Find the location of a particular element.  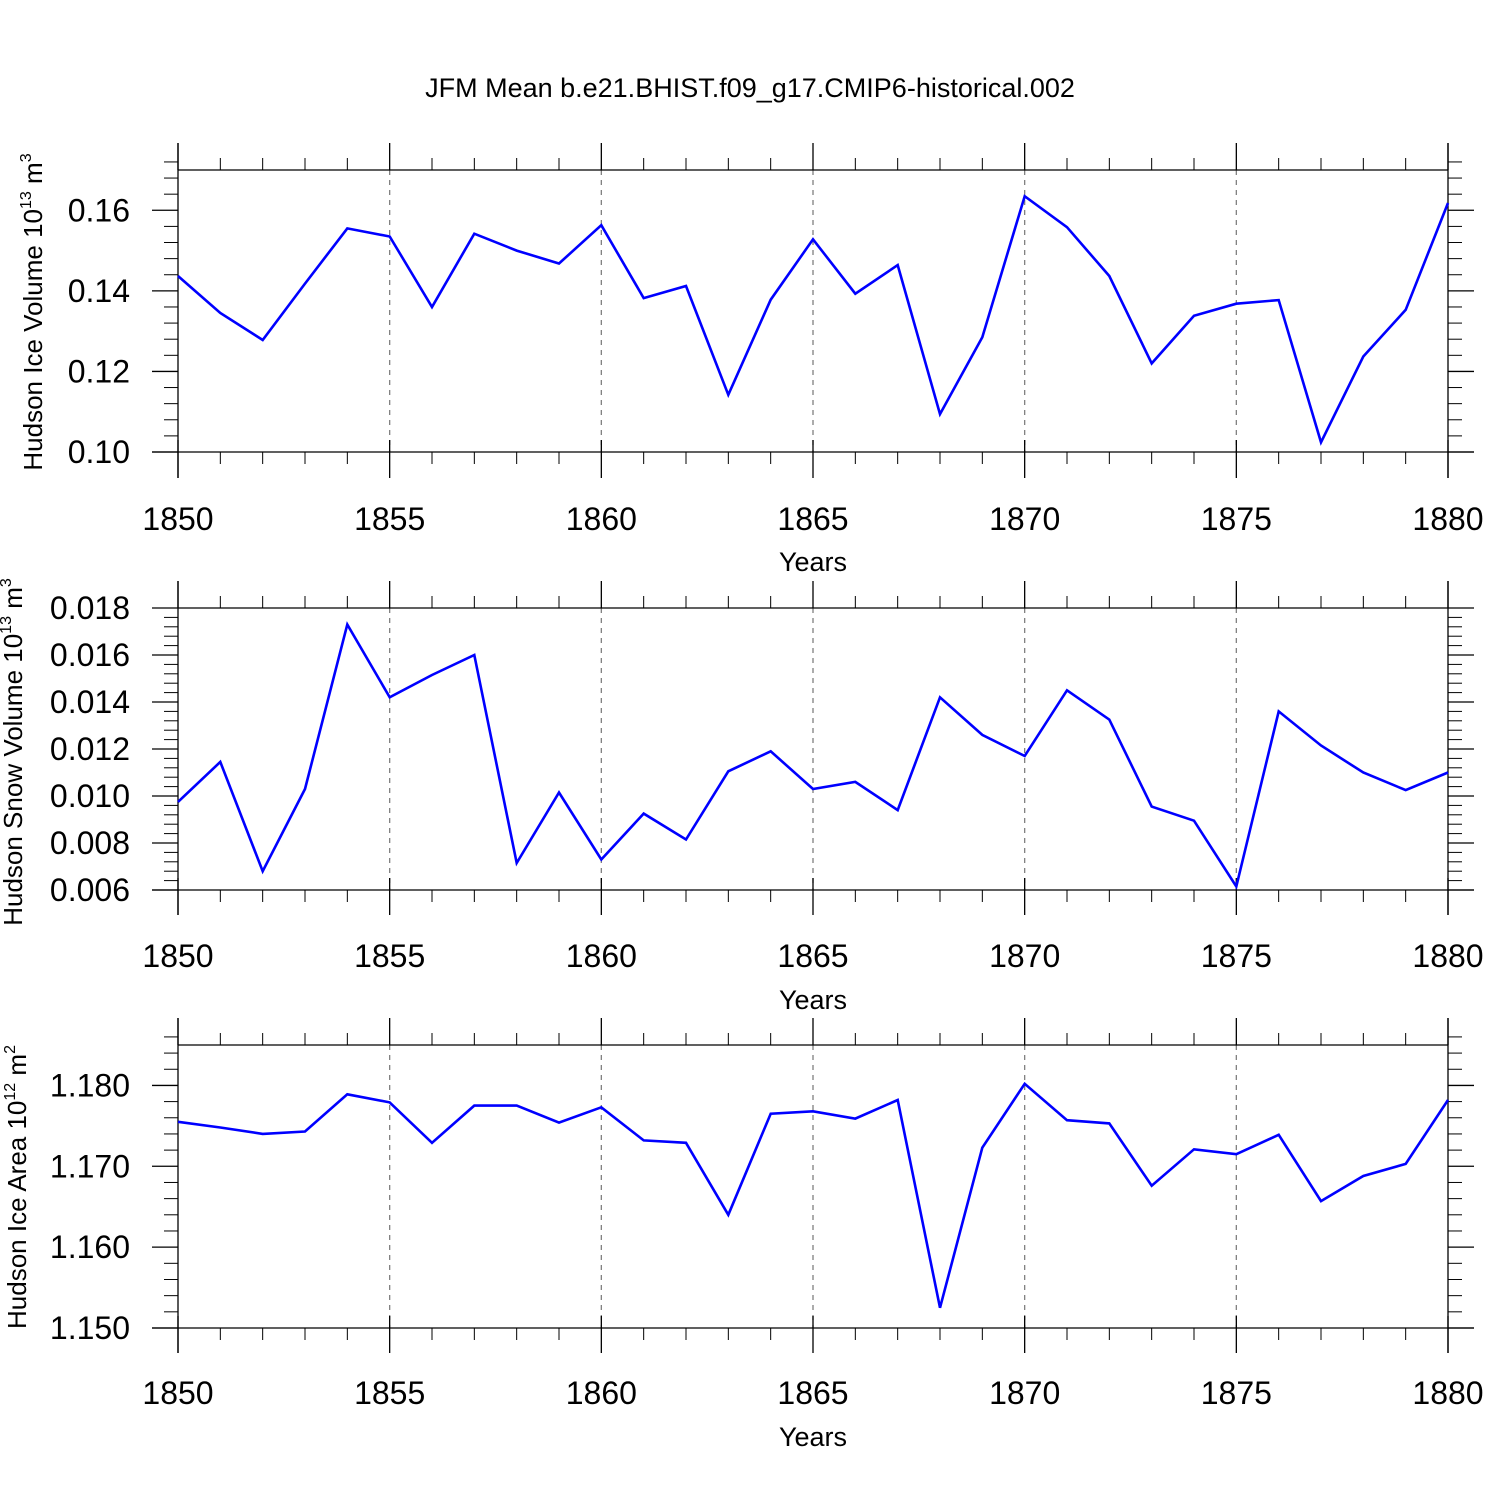

y-tick-label: 1.160 is located at coordinates (90, 1247).